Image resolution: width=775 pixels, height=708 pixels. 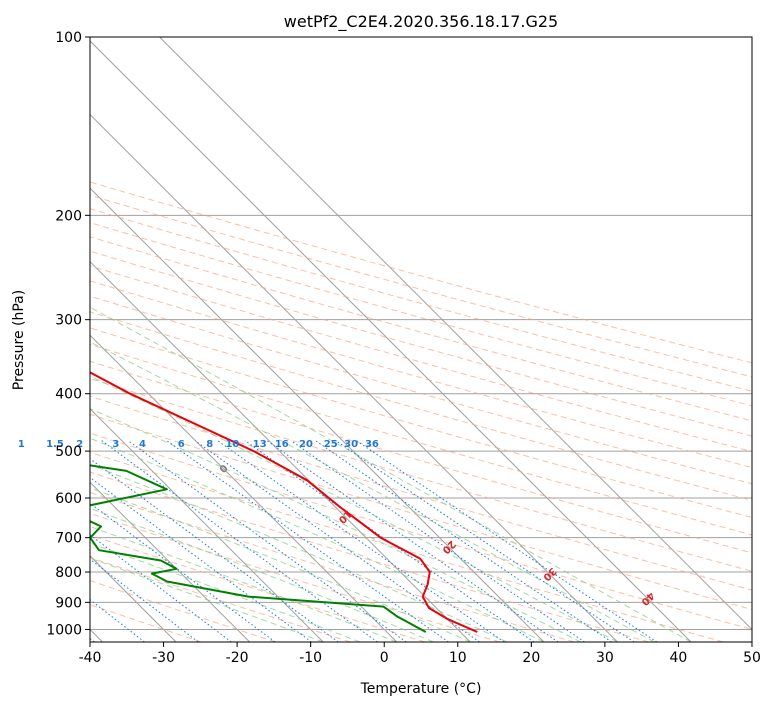 I want to click on mixing-ratio-label: 8, so click(x=209, y=444).